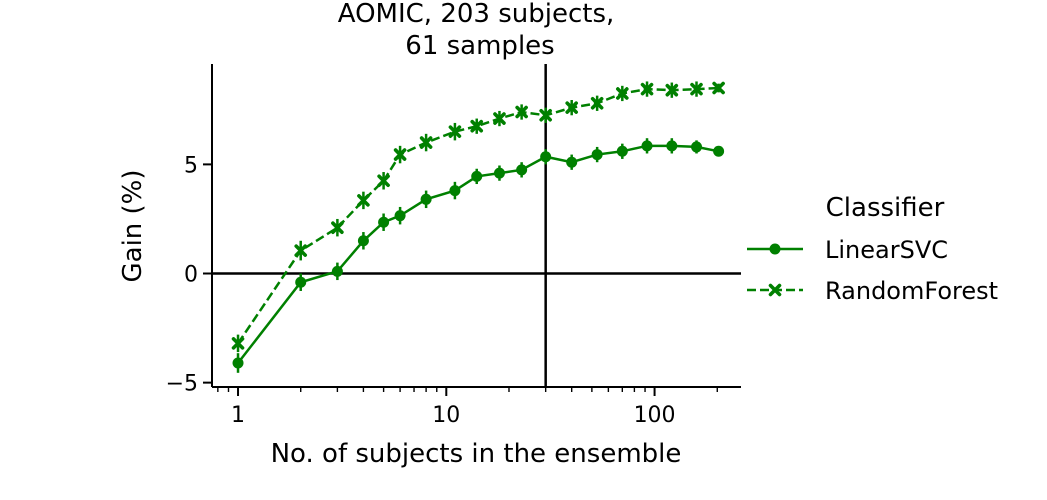 Image resolution: width=1047 pixels, height=500 pixels. What do you see at coordinates (191, 165) in the screenshot?
I see `y-tick-label: 5` at bounding box center [191, 165].